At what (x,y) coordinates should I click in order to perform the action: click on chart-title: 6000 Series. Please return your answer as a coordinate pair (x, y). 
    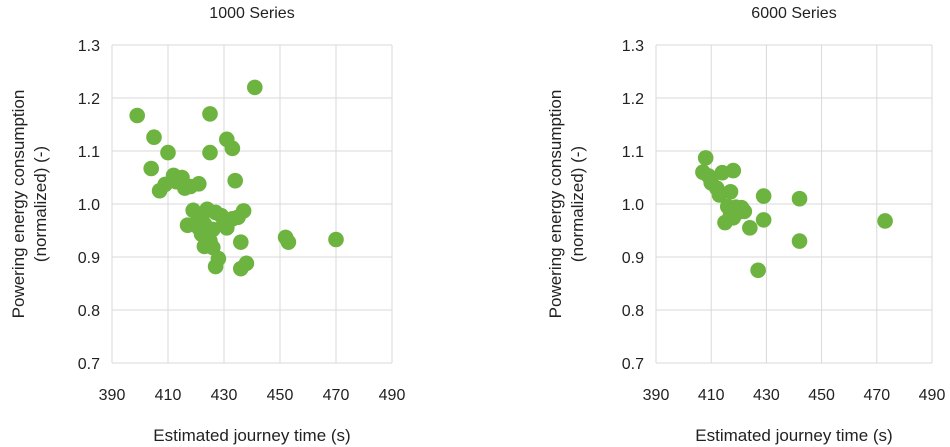
    Looking at the image, I should click on (793, 13).